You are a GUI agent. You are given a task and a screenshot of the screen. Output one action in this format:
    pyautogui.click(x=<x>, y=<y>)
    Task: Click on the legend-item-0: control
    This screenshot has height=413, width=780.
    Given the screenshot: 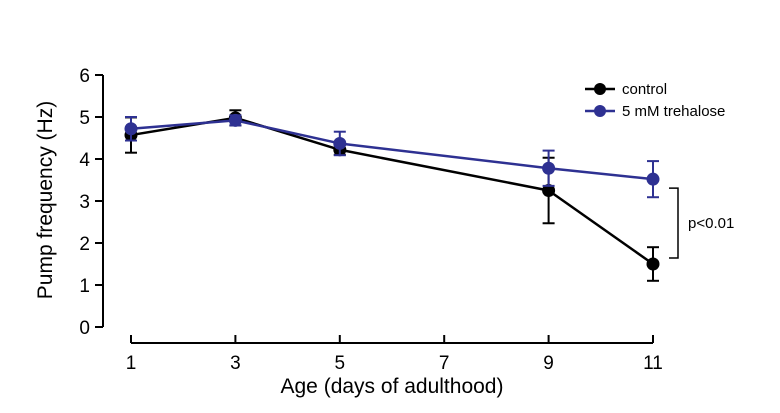 What is the action you would take?
    pyautogui.click(x=626, y=89)
    